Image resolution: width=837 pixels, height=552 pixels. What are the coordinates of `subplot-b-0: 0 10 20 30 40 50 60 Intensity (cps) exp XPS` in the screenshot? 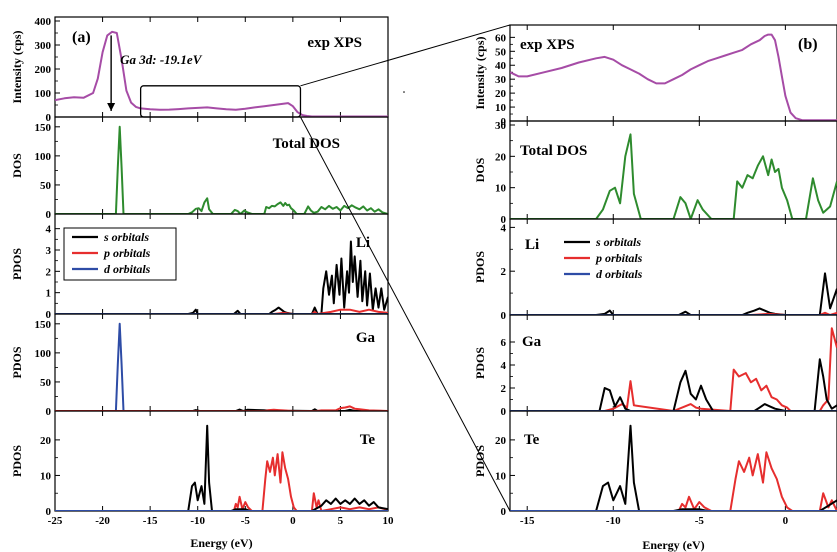 It's located at (655, 76).